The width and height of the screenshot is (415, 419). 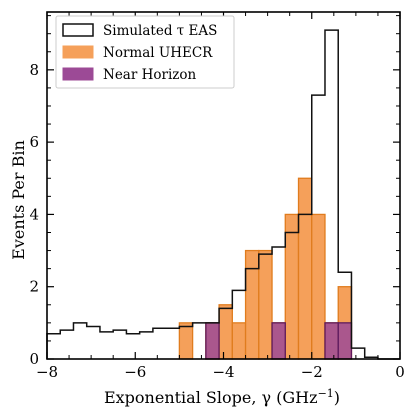 What do you see at coordinates (150, 75) in the screenshot?
I see `legend-label-near-horizon: Near Horizon` at bounding box center [150, 75].